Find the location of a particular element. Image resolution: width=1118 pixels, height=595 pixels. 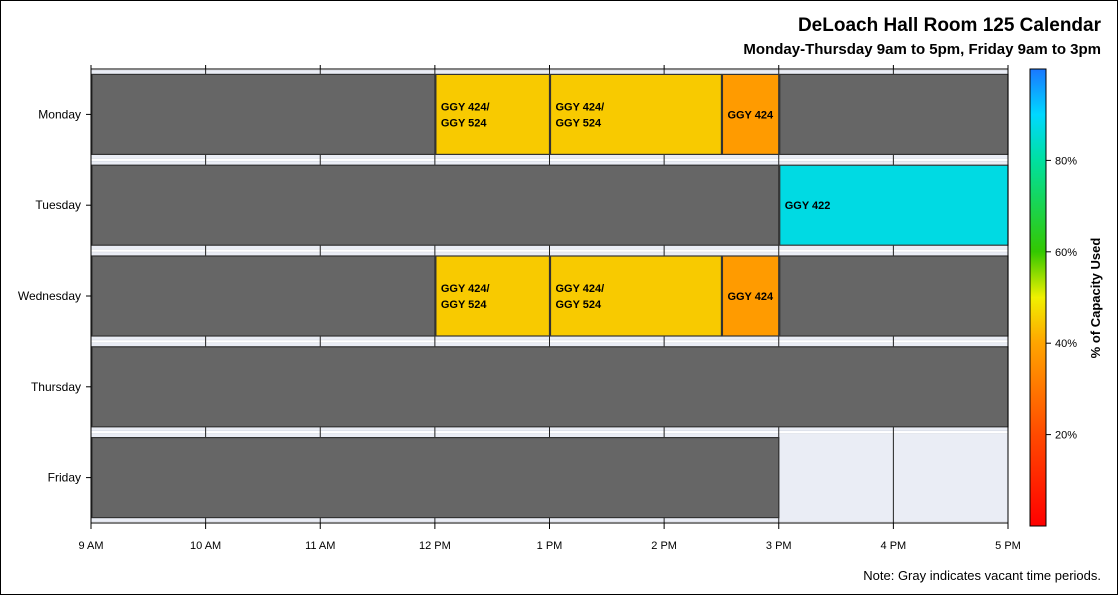

x-tick-label-2-pm: 2 PM is located at coordinates (664, 546).